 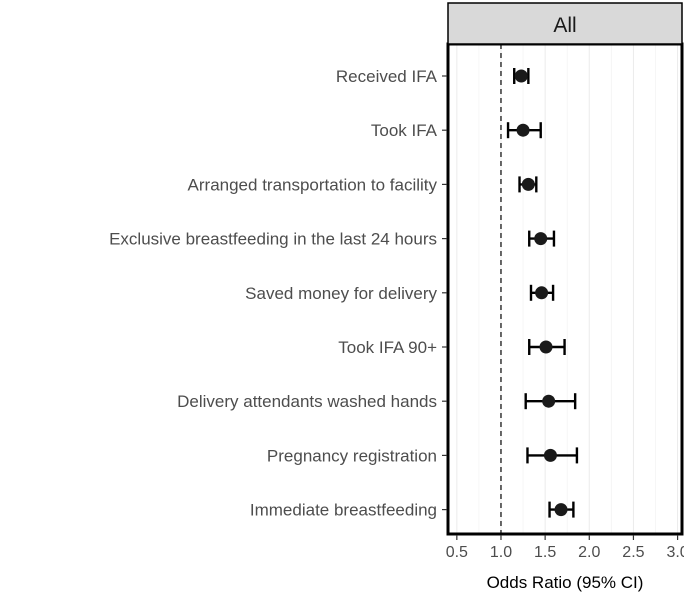 I want to click on y-ticks, so click(x=444, y=293).